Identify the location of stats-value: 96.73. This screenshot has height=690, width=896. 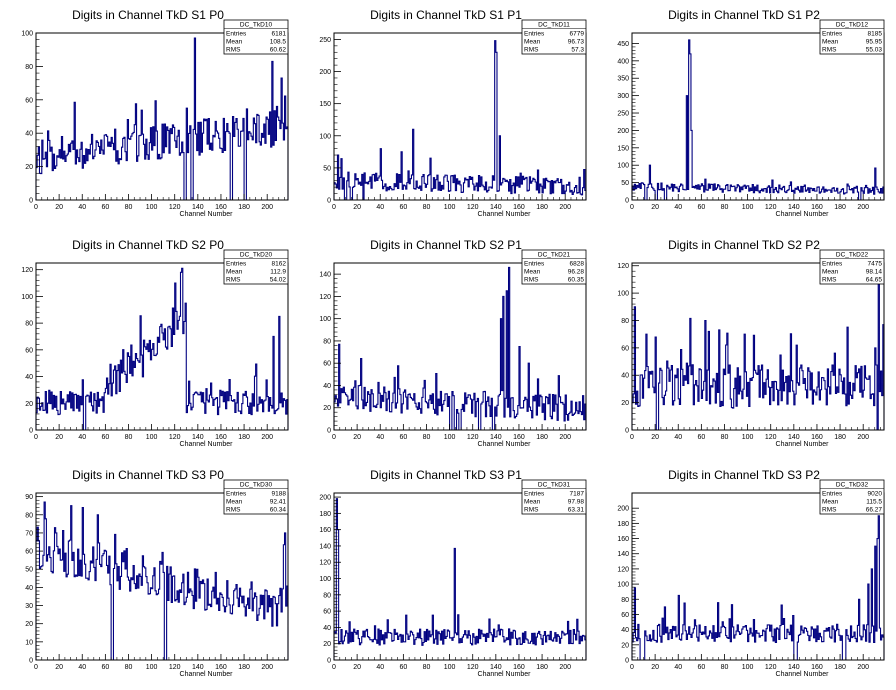
(576, 42).